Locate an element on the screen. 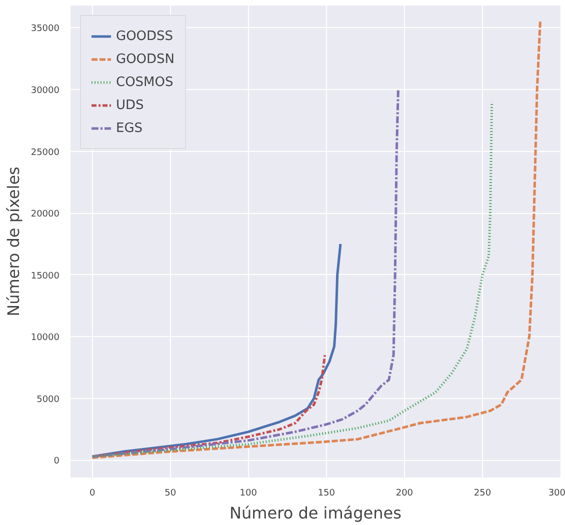 This screenshot has width=565, height=525. x-tick-label: 150 is located at coordinates (327, 493).